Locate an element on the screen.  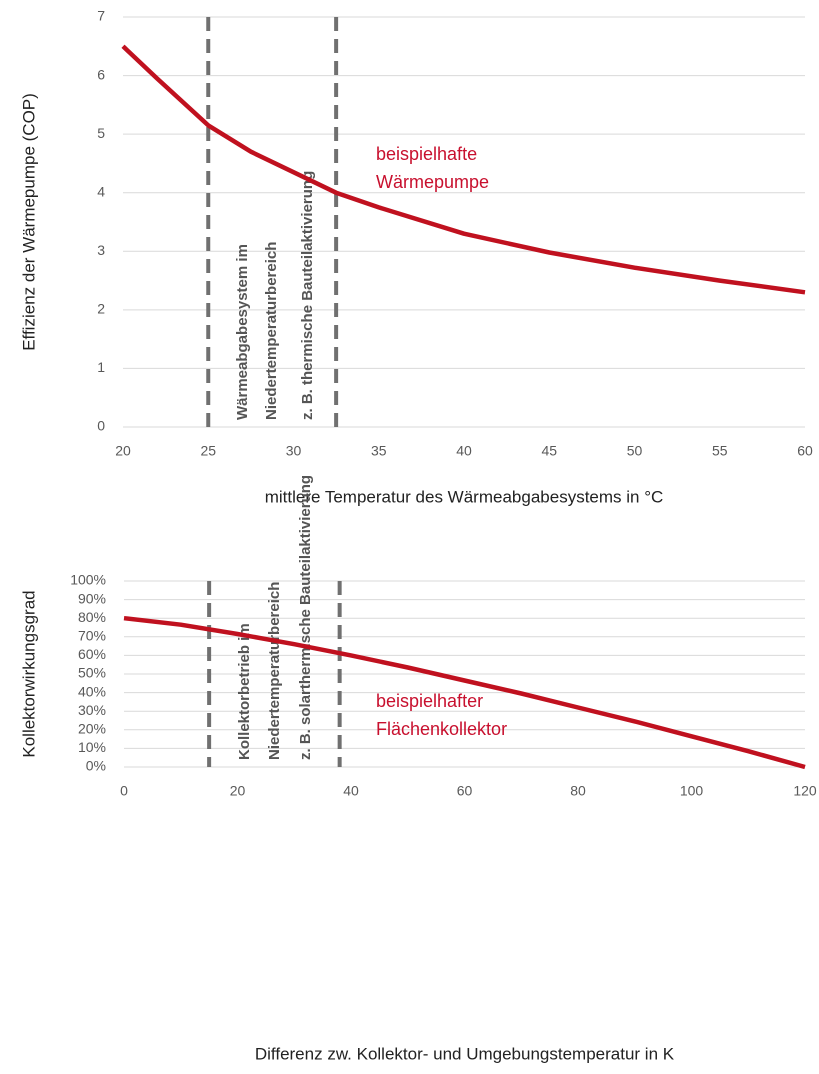
y-tick-label: 40% is located at coordinates (92, 691).